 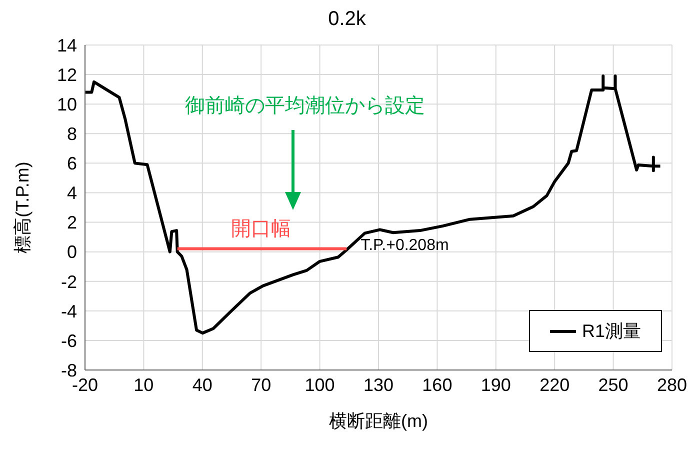 I want to click on x-tick-label: 280, so click(x=672, y=384).